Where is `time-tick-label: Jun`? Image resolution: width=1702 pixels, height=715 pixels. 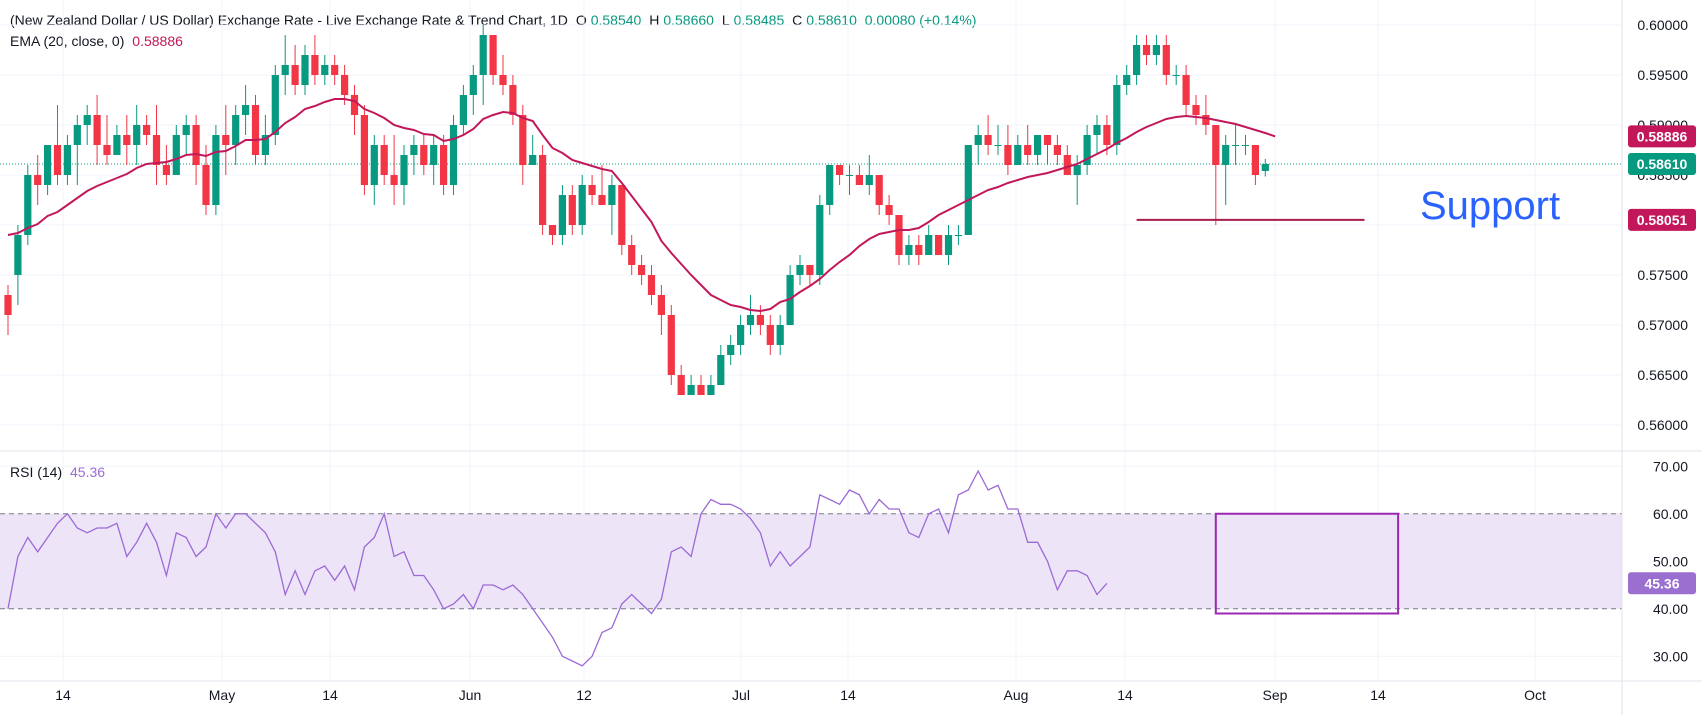 time-tick-label: Jun is located at coordinates (470, 695).